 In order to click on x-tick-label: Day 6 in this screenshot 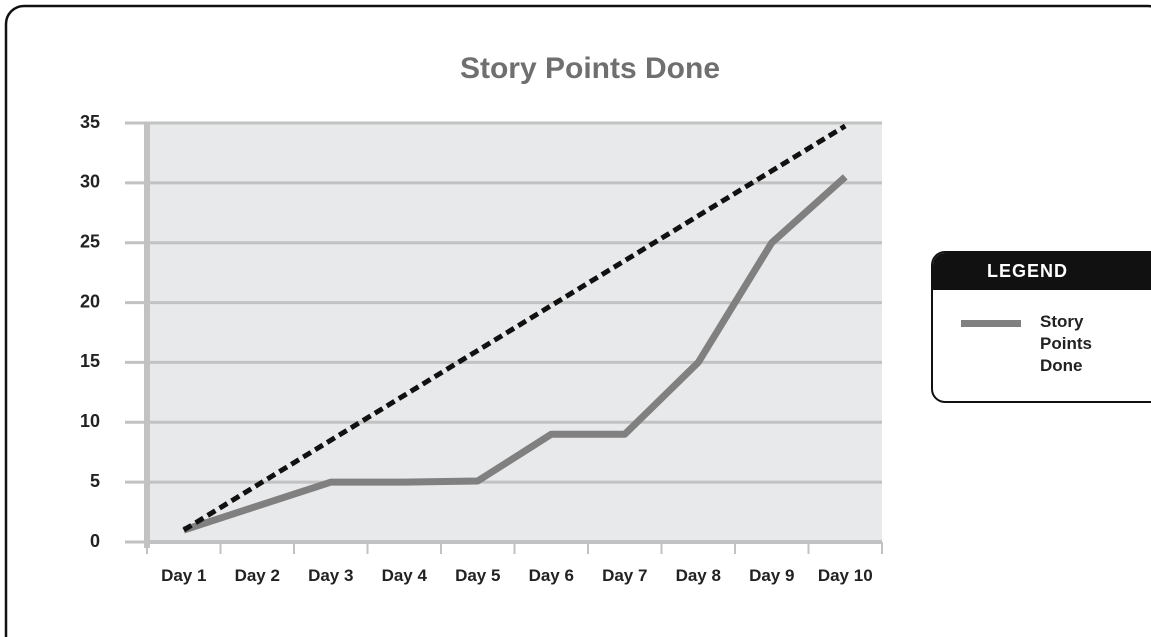, I will do `click(551, 575)`.